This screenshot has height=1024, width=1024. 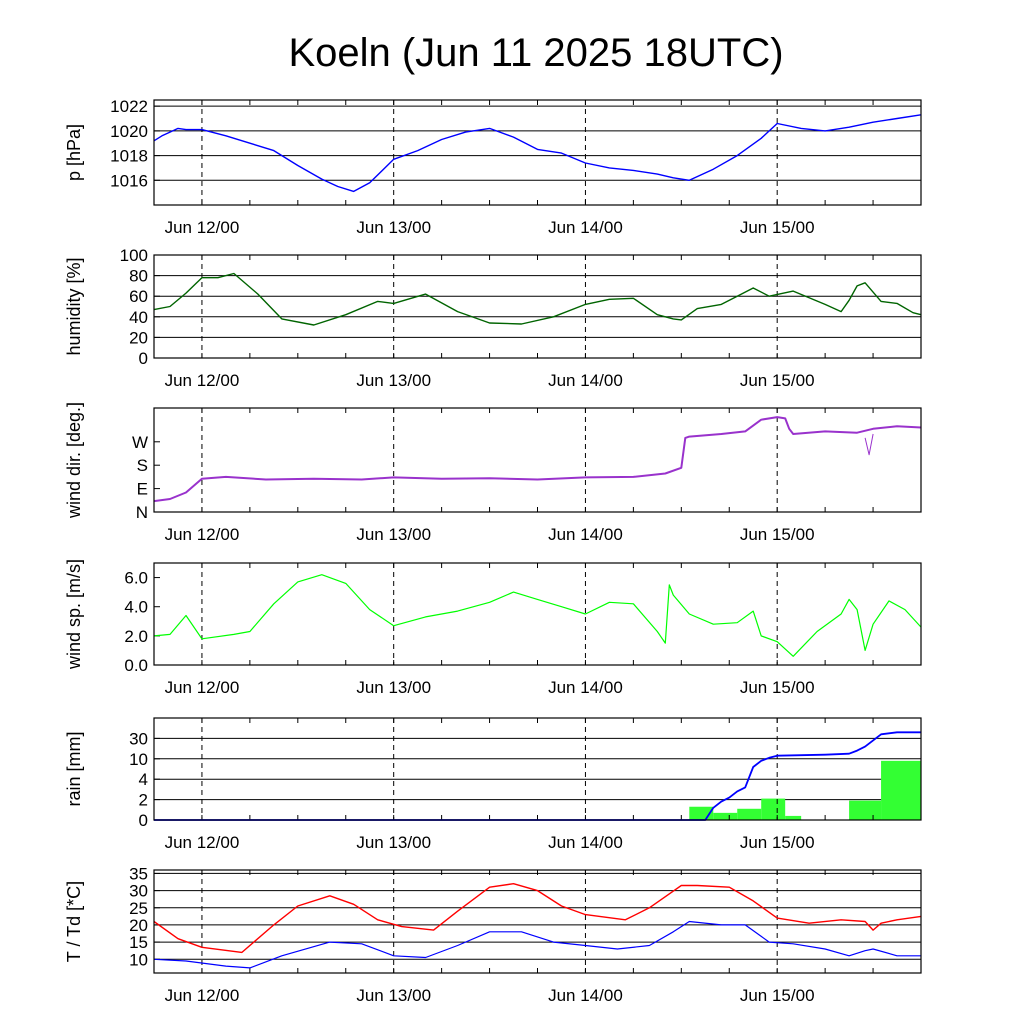 I want to click on y-tick-label: 40, so click(x=138, y=317).